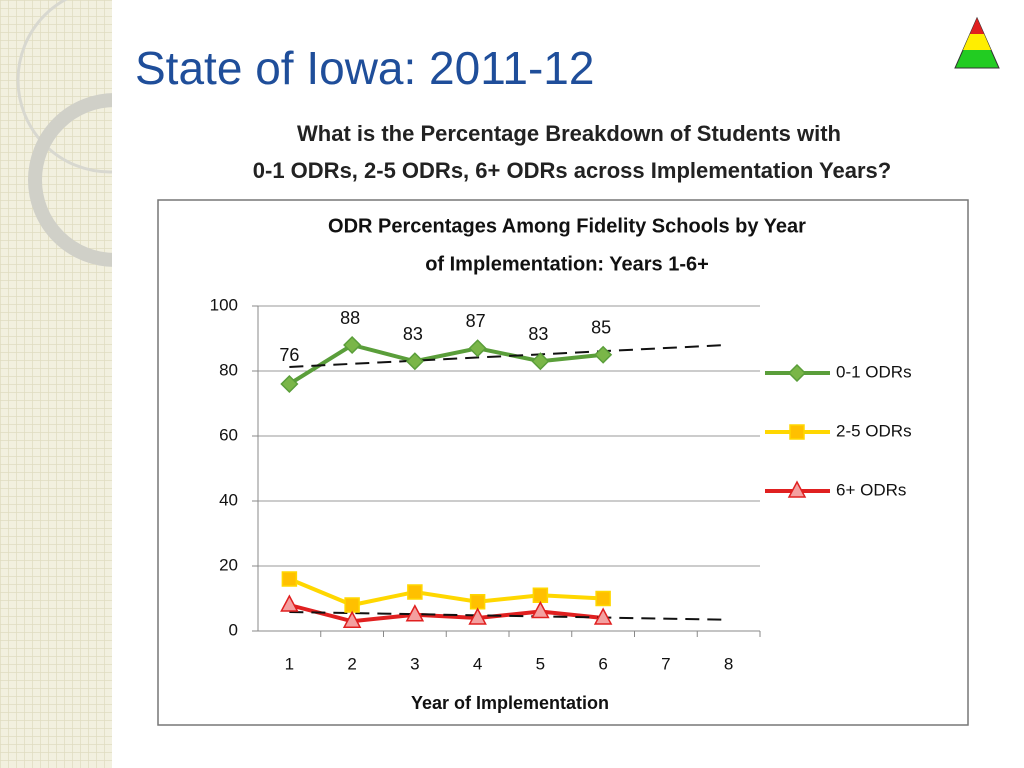 The height and width of the screenshot is (768, 1024). I want to click on triangle-icon-top, so click(977, 26).